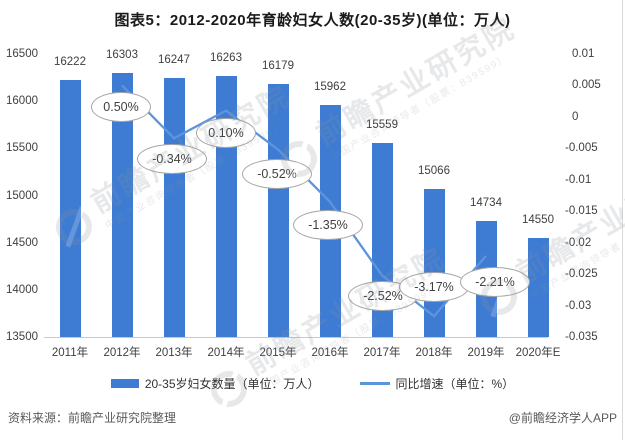  Describe the element at coordinates (578, 305) in the screenshot. I see `y-axis-right-tick: -0.03` at that location.